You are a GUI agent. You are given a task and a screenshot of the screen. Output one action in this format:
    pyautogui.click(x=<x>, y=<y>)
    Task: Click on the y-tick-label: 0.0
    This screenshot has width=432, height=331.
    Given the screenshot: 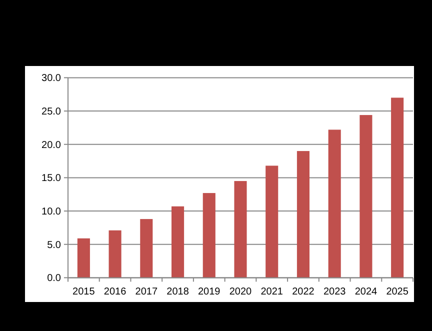 What is the action you would take?
    pyautogui.click(x=54, y=278)
    